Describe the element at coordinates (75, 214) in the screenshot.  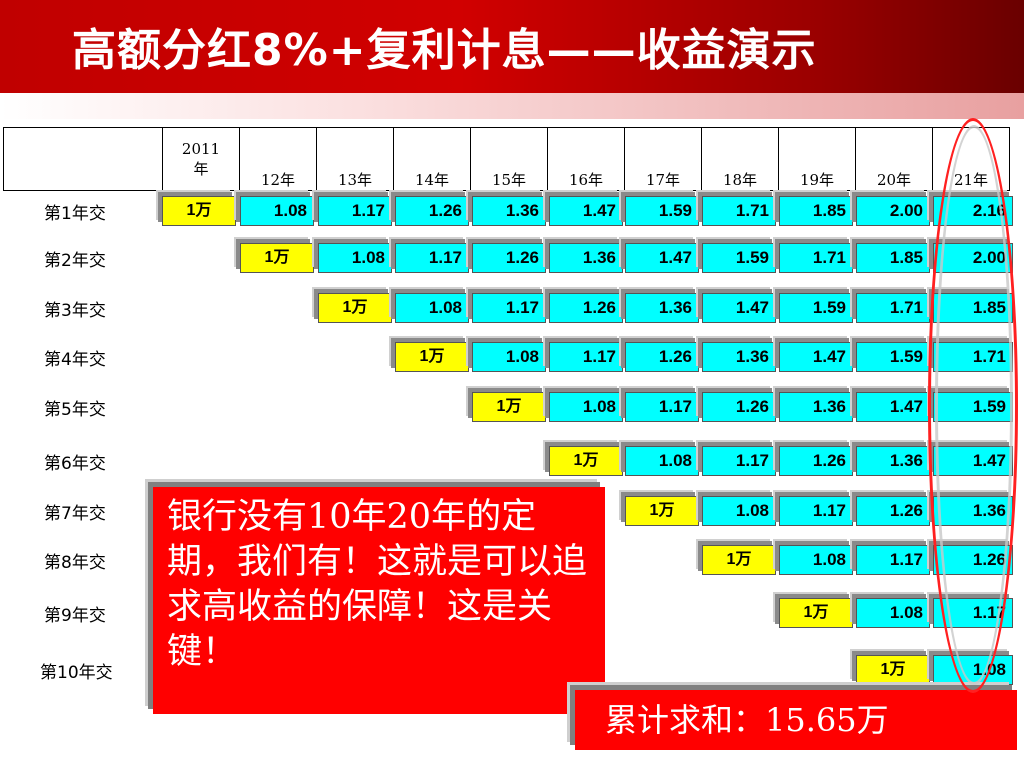
I see `row-label: 第1年交` at that location.